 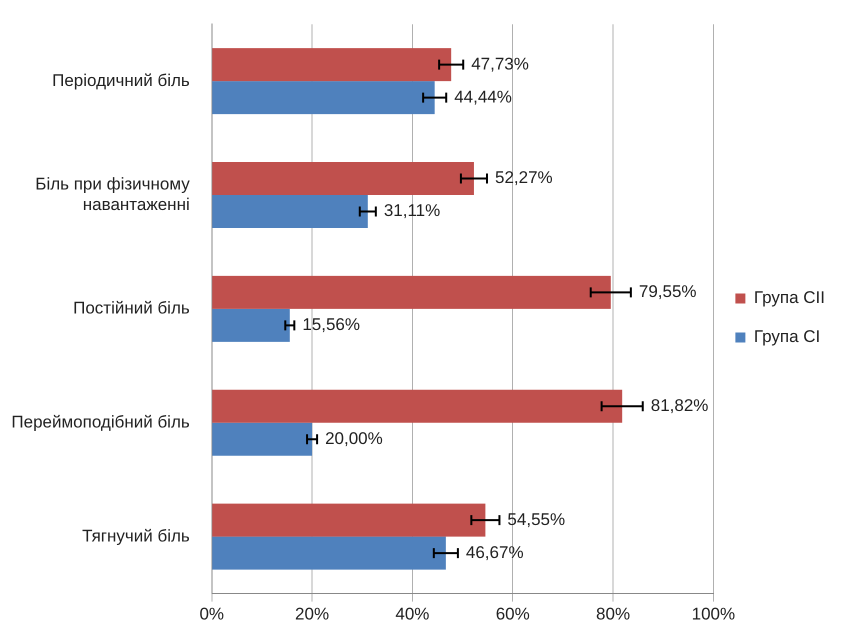 I want to click on x-tick-label: 60%, so click(x=513, y=614).